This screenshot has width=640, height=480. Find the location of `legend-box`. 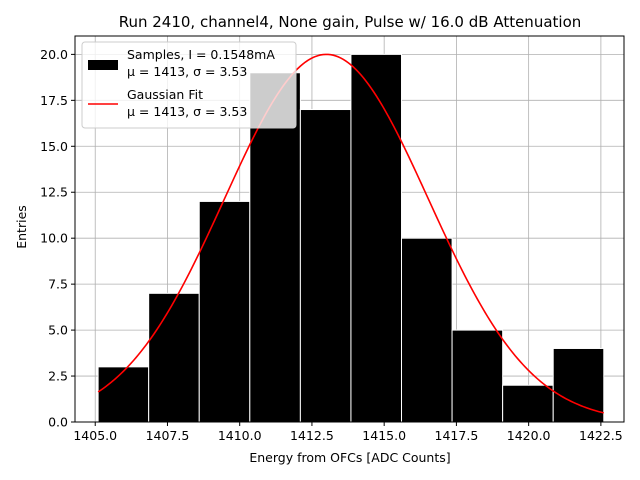

legend-box is located at coordinates (189, 85).